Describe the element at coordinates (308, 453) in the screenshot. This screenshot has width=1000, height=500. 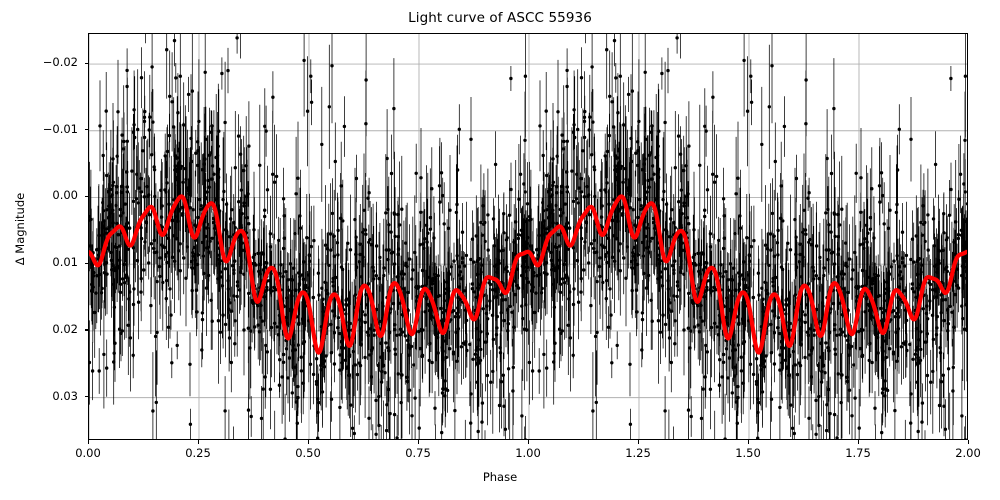
I see `x-tick-label: 0.50` at that location.